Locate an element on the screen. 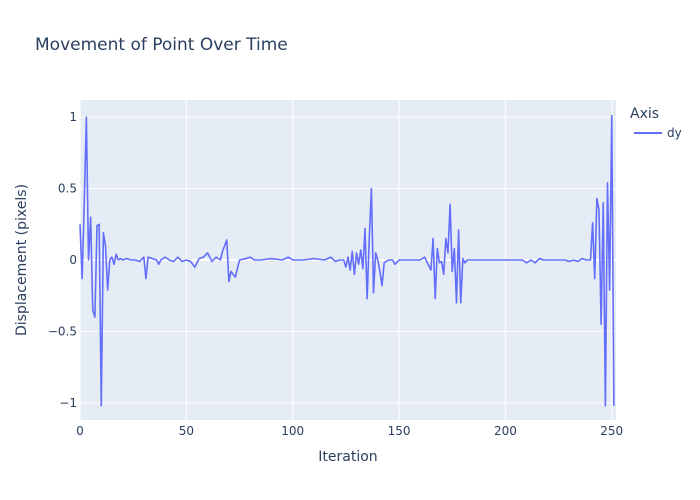  x-tick-label: 150 is located at coordinates (399, 431).